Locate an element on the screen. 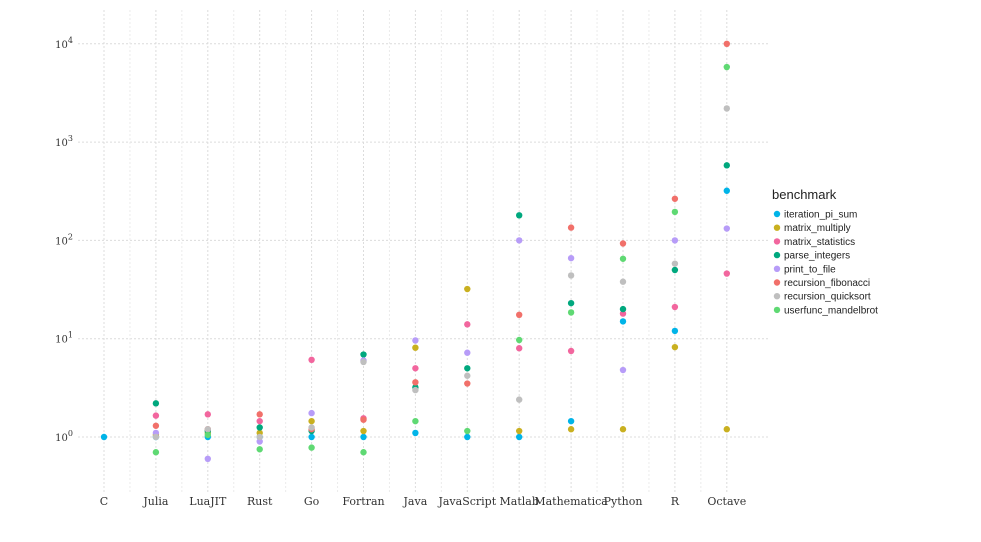 The width and height of the screenshot is (981, 542). x-tick-label: Matlab is located at coordinates (519, 501).